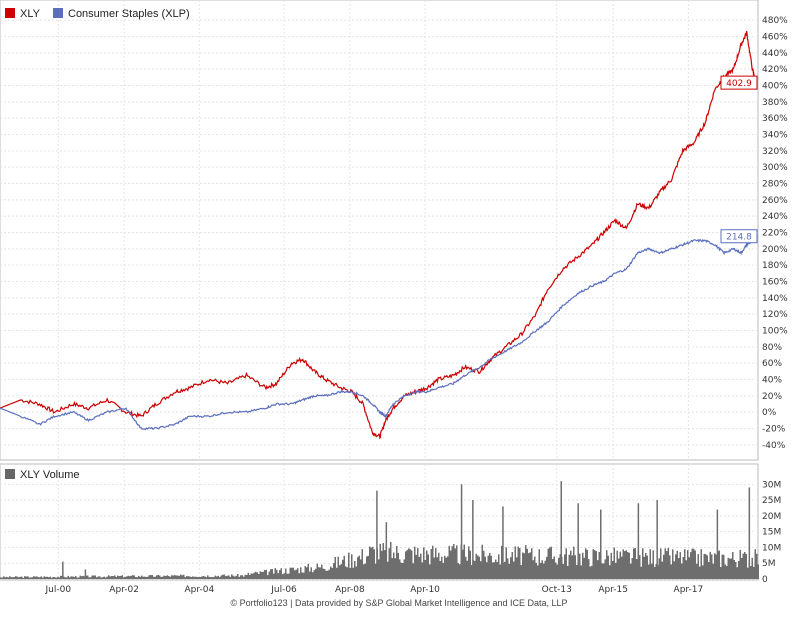  Describe the element at coordinates (10, 13) in the screenshot. I see `legend-swatch-xly` at that location.